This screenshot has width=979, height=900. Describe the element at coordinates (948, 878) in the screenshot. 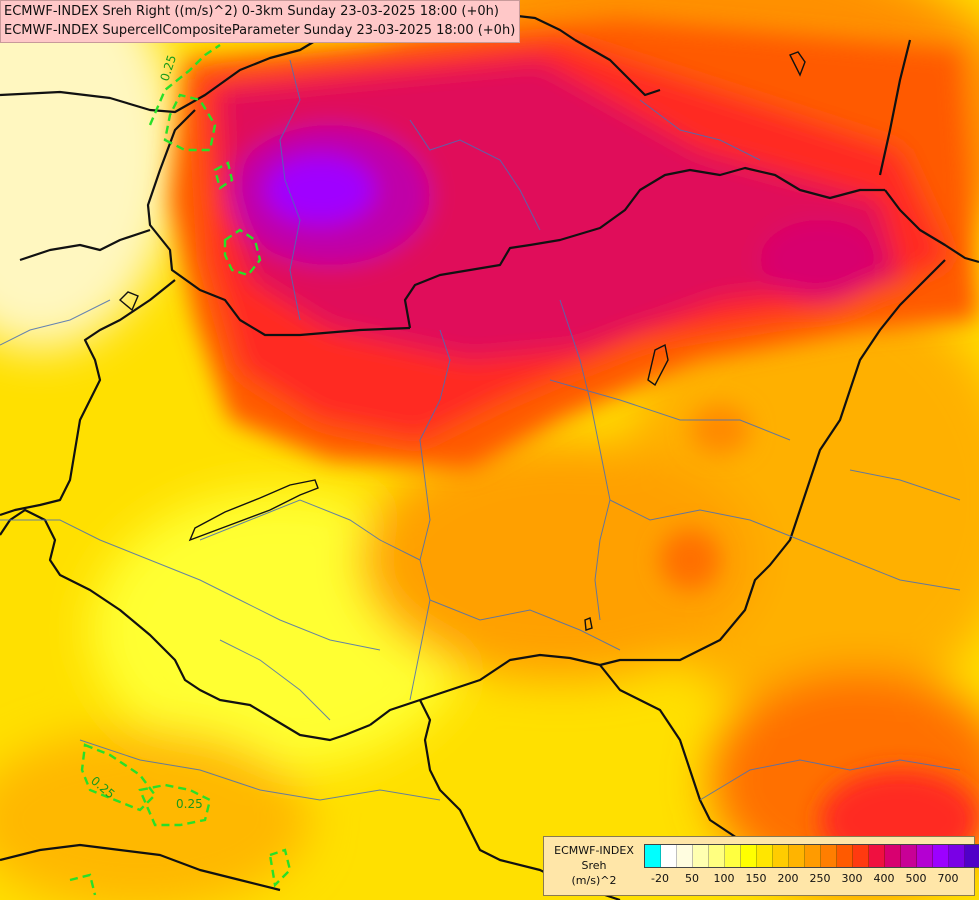

I see `legend-tick-label: 700` at that location.